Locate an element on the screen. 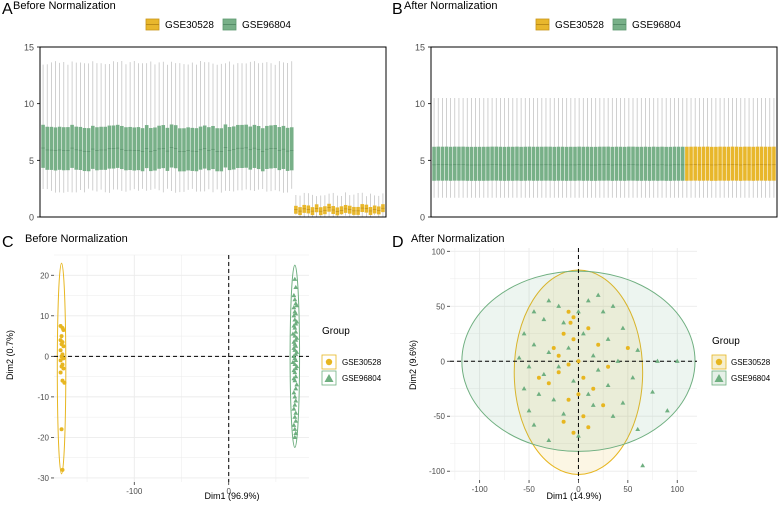 This screenshot has height=505, width=778. panel-d-legend: Group GSE30528 GSE96804 is located at coordinates (741, 361).